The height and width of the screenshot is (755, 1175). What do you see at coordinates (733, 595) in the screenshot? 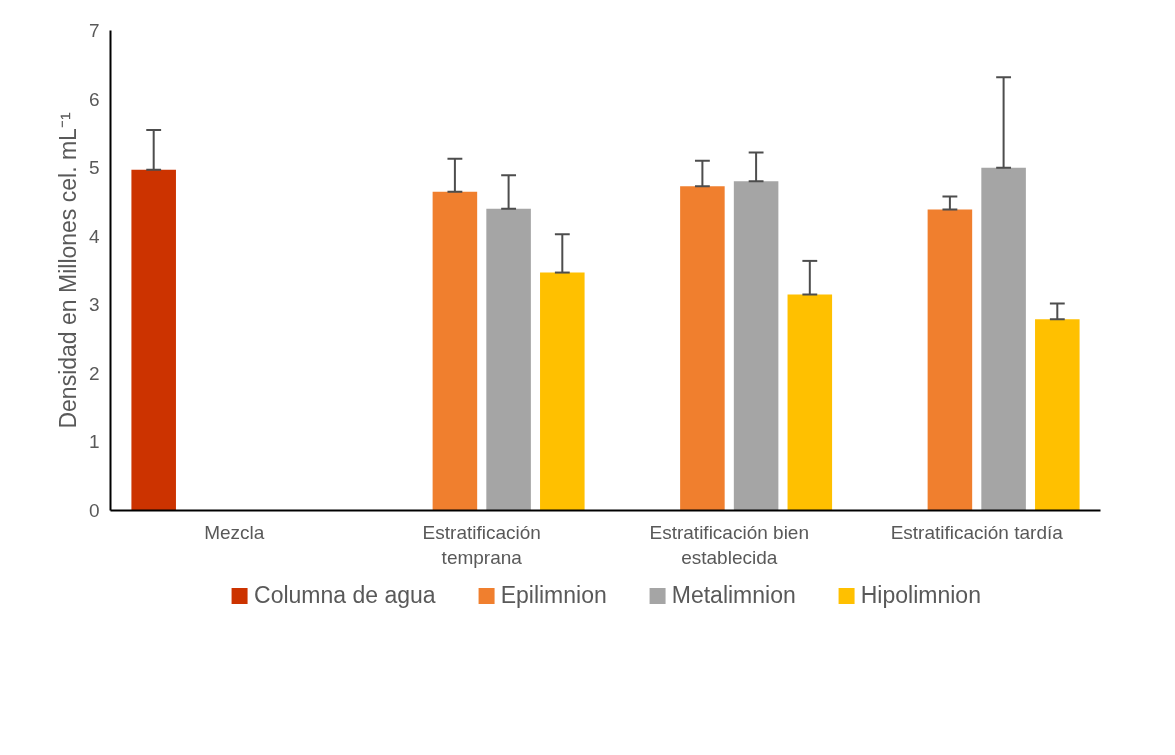
I see `legend-label: Metalimnion` at bounding box center [733, 595].